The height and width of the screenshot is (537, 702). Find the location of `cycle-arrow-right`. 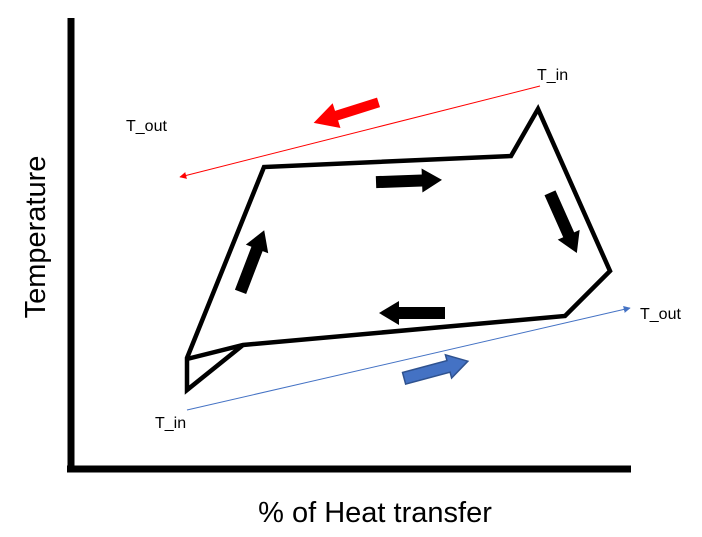

cycle-arrow-right is located at coordinates (562, 222).